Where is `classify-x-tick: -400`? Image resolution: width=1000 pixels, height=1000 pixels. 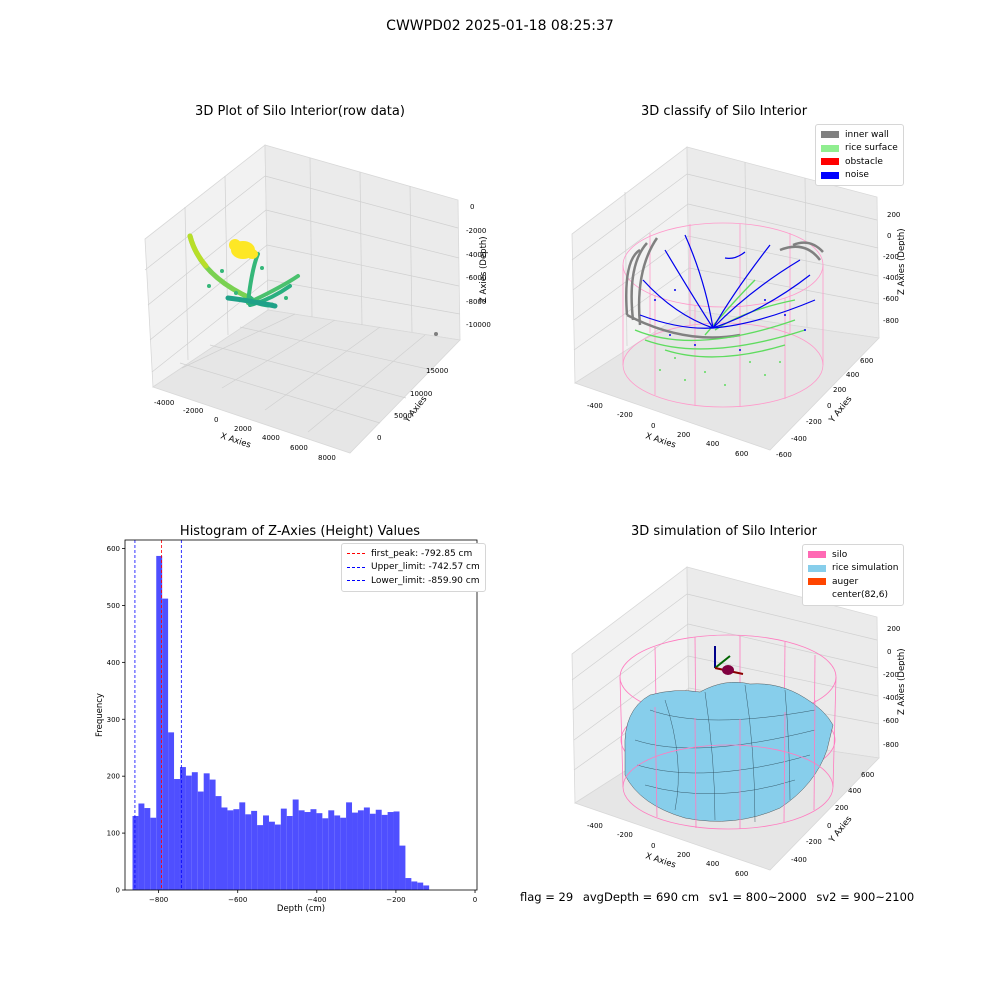
classify-x-tick: -400 is located at coordinates (595, 406).